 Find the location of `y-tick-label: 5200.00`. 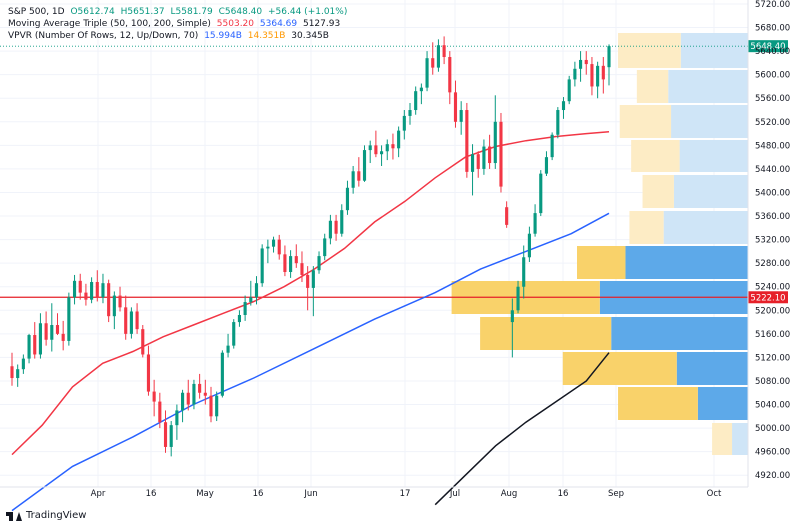

y-tick-label: 5200.00 is located at coordinates (772, 311).